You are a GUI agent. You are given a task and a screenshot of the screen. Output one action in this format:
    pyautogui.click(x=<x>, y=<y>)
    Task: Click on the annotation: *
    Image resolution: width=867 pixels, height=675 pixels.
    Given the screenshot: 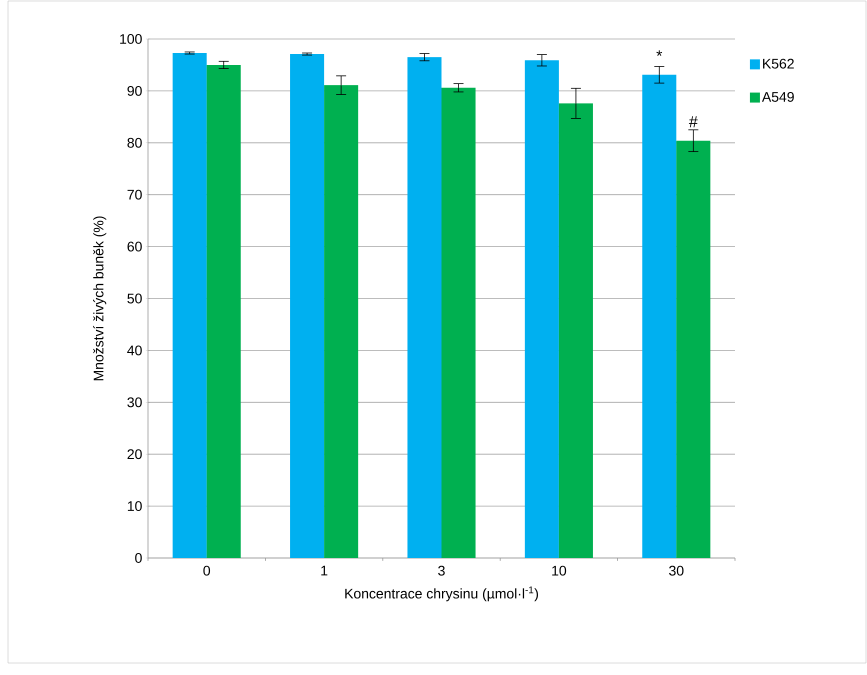 What is the action you would take?
    pyautogui.click(x=659, y=53)
    